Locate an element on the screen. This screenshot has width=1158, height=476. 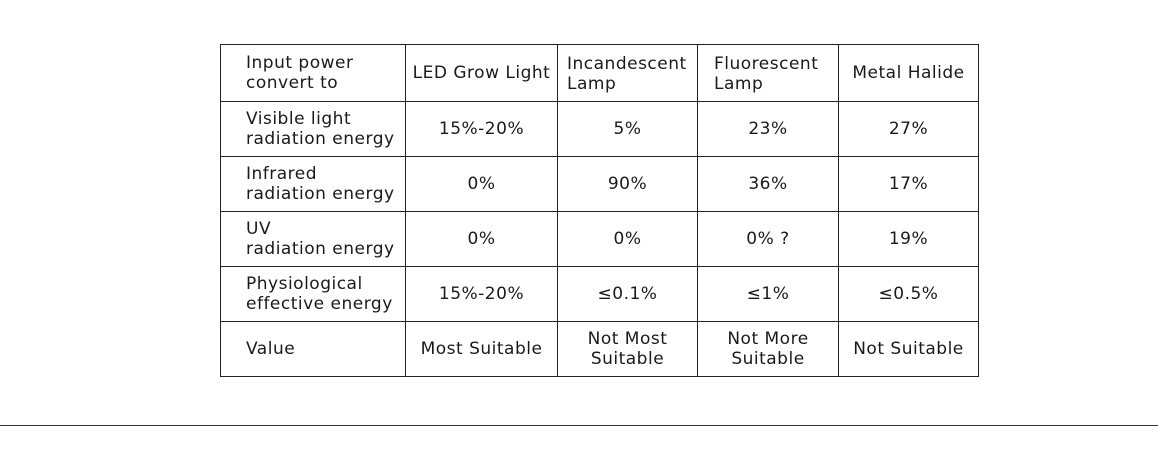
row-label-value: Value is located at coordinates (313, 349).